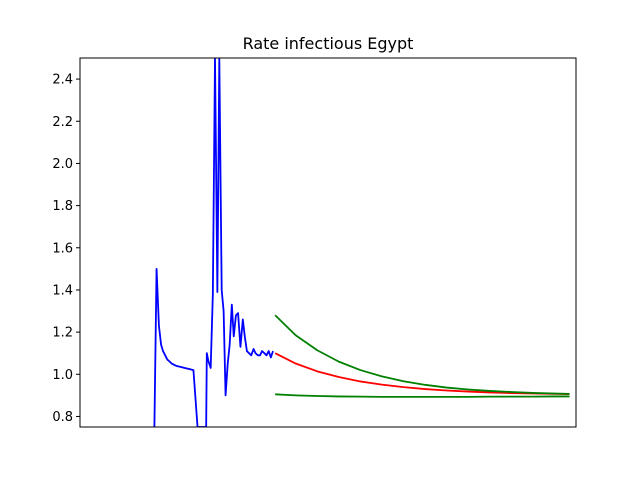 The width and height of the screenshot is (640, 484). I want to click on y-tick-label: 1.2, so click(62, 333).